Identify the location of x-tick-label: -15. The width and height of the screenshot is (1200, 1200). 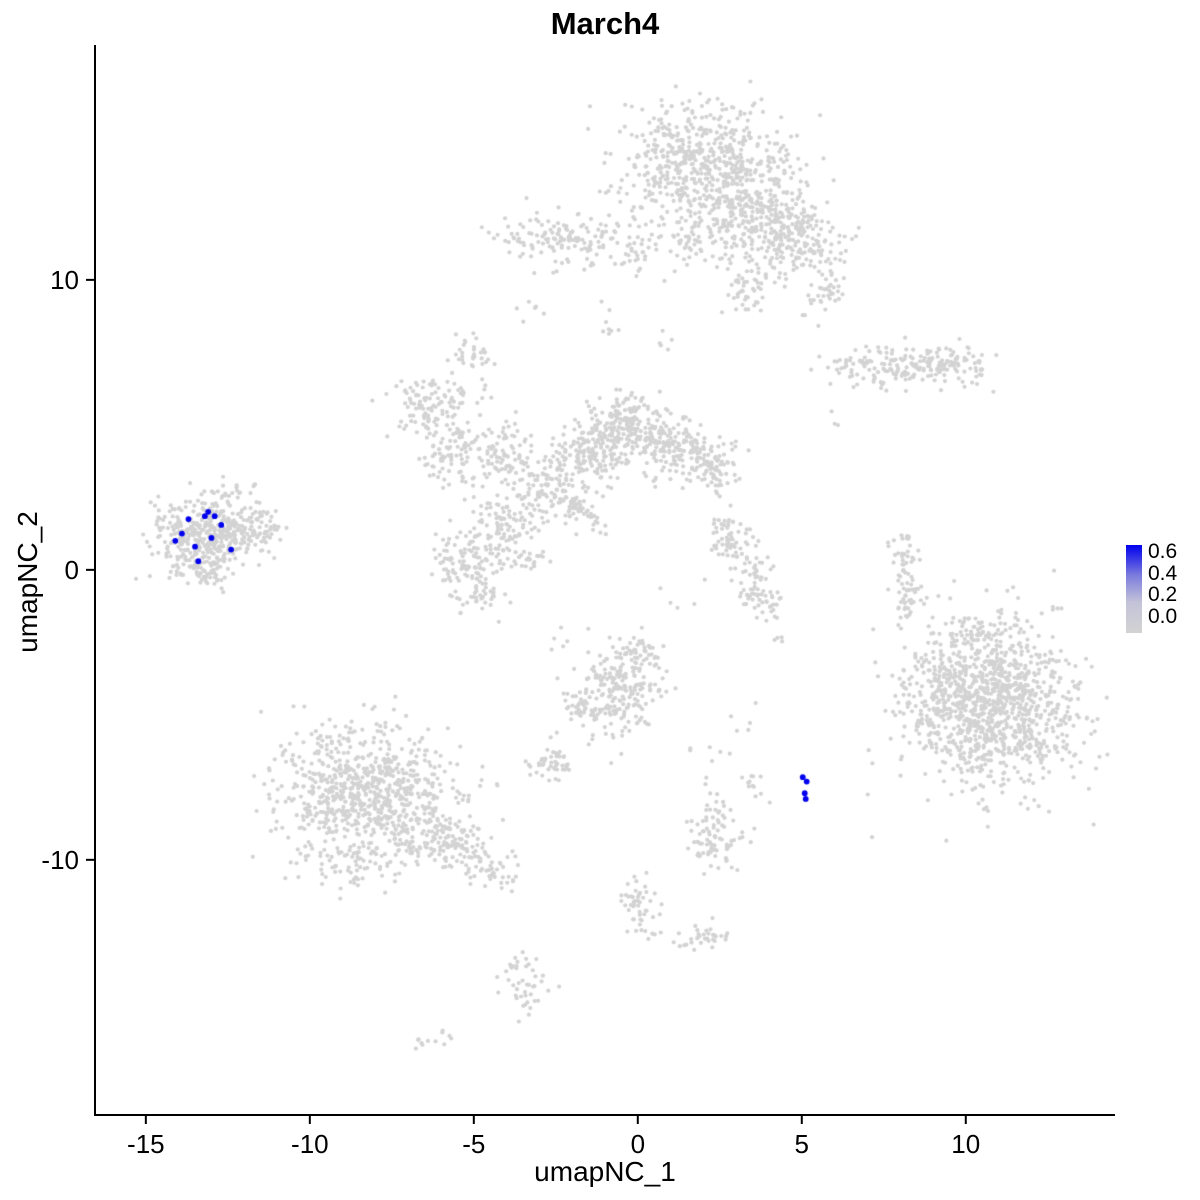
(146, 1144).